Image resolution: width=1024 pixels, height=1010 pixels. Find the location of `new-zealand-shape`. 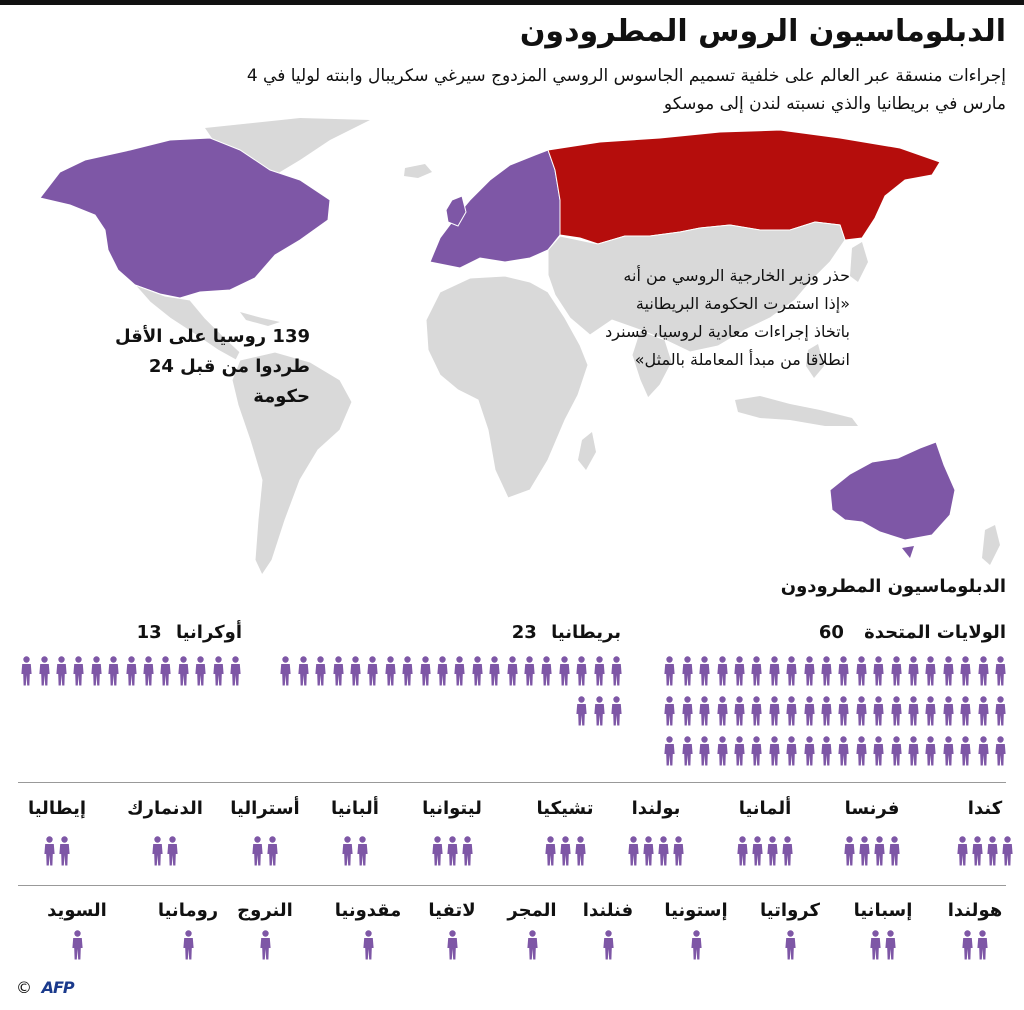

new-zealand-shape is located at coordinates (991, 545).